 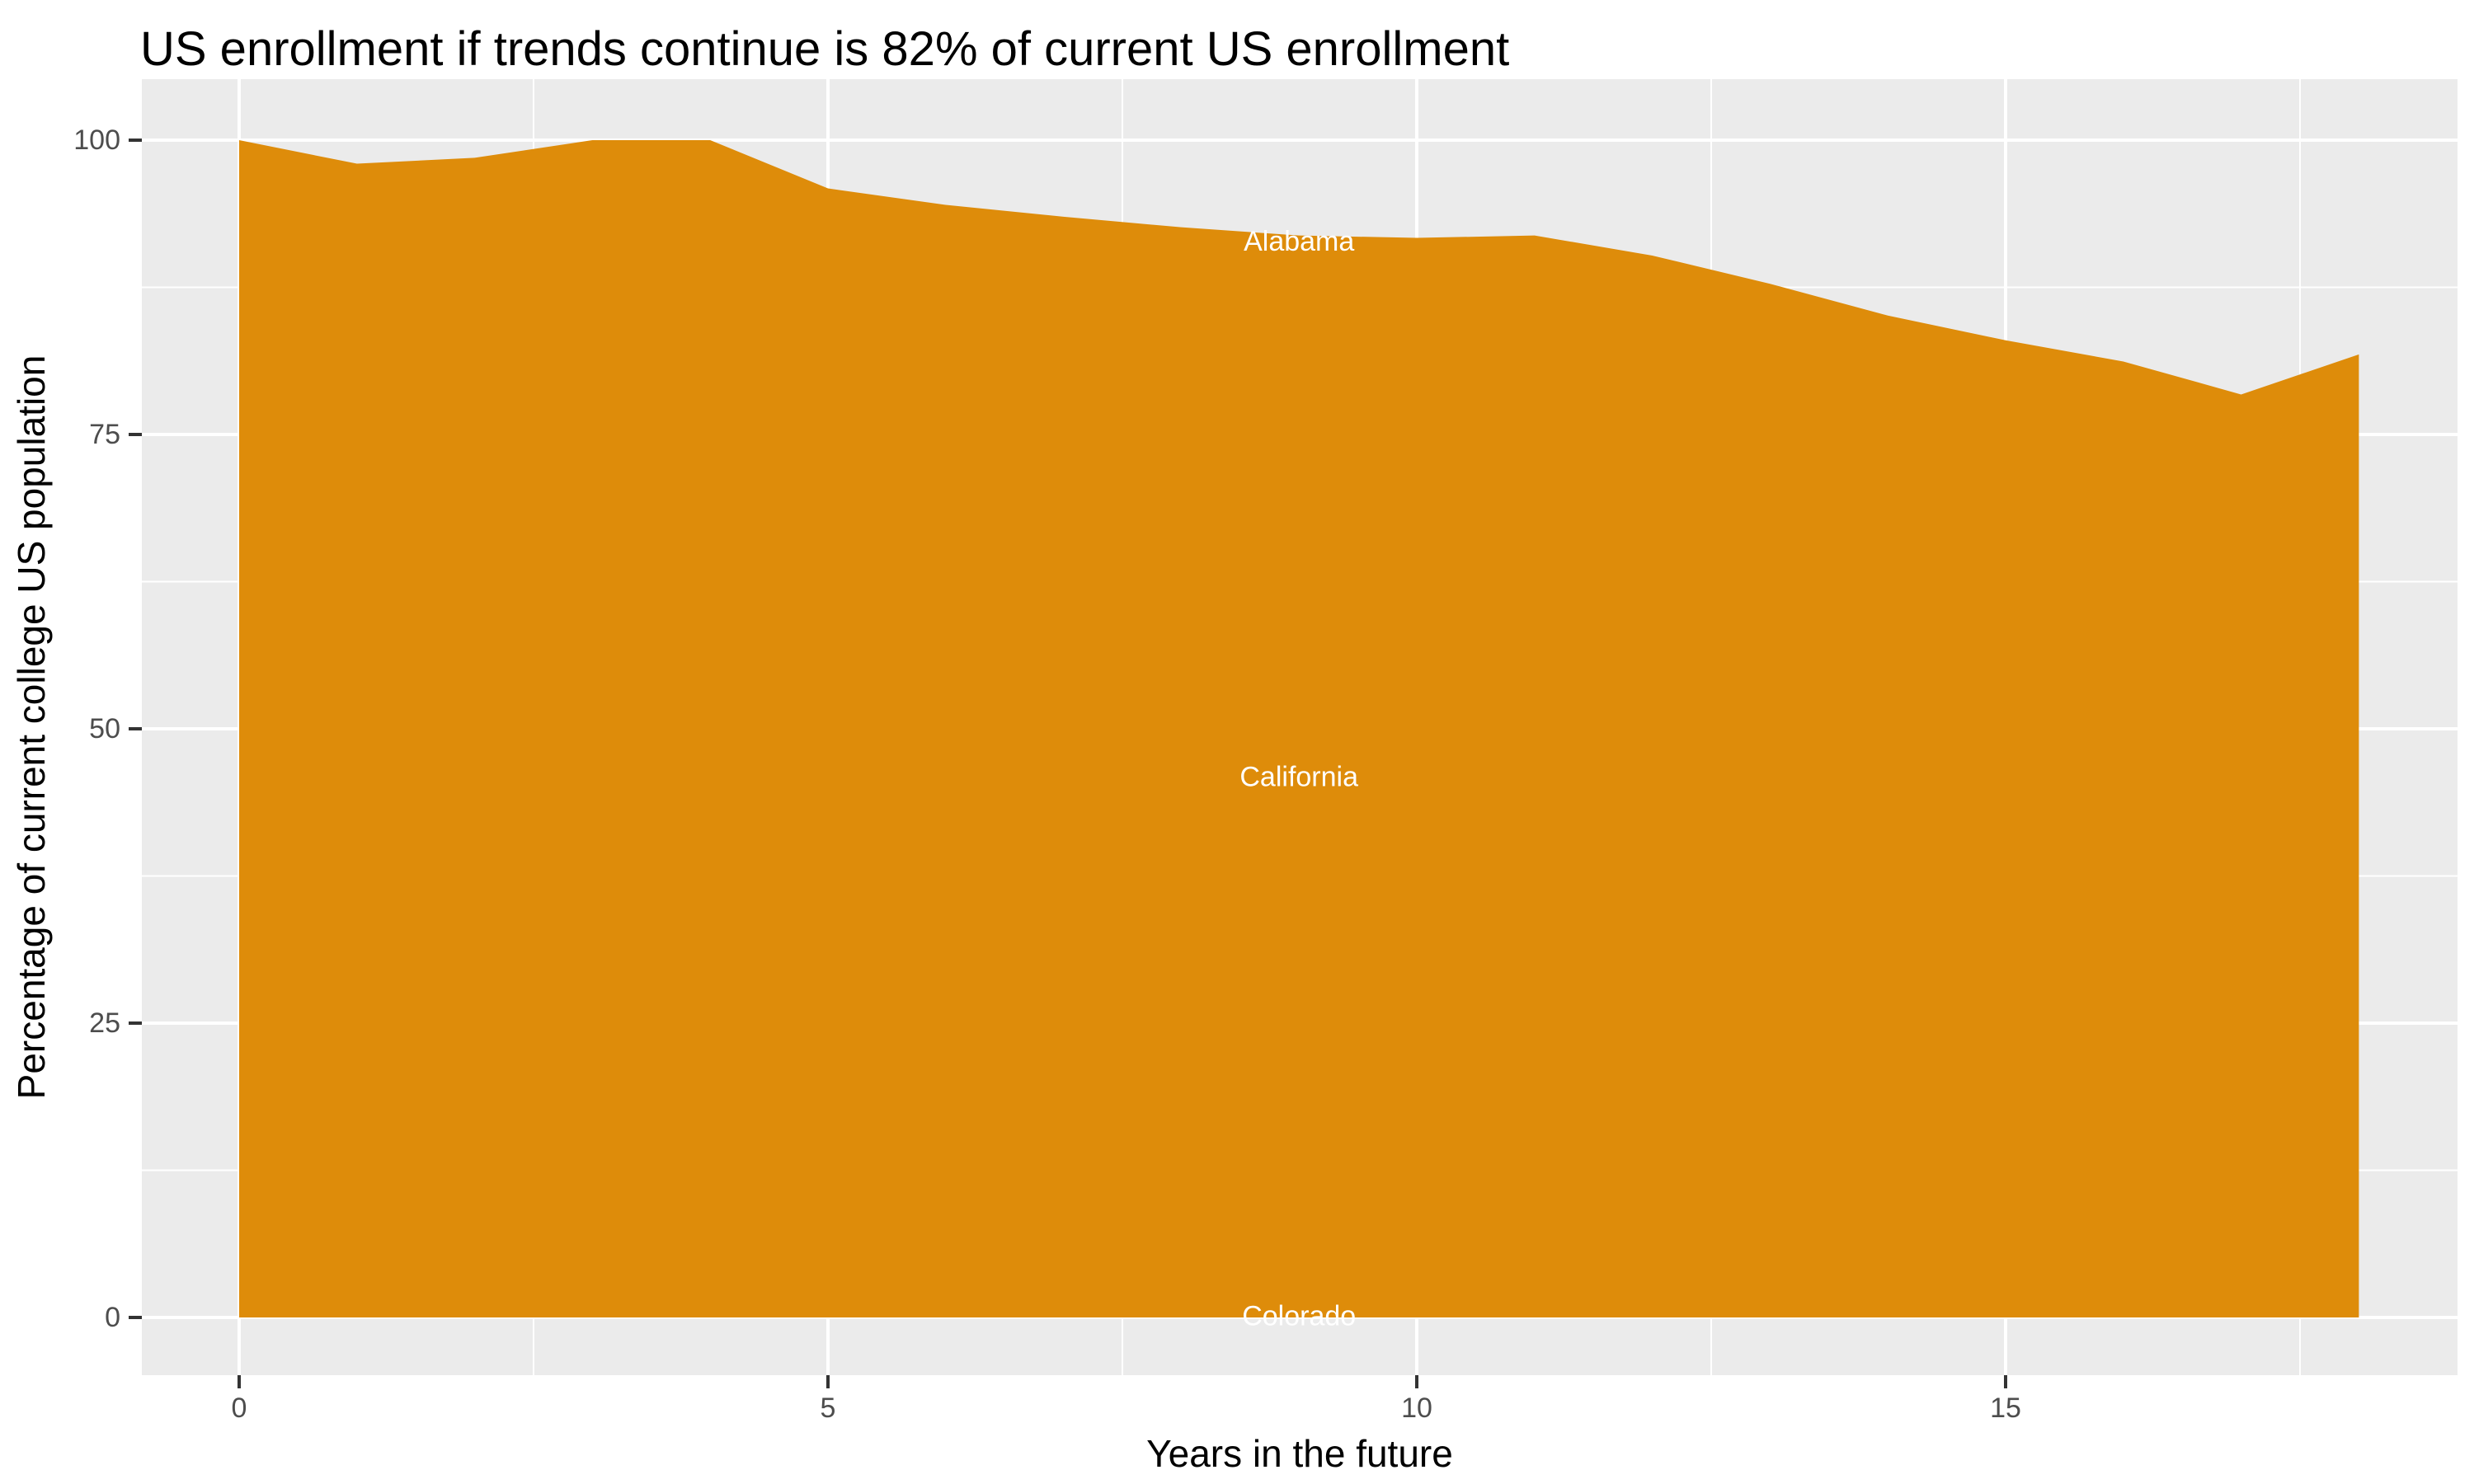 I want to click on x-tick-label: 10, so click(x=1416, y=1408).